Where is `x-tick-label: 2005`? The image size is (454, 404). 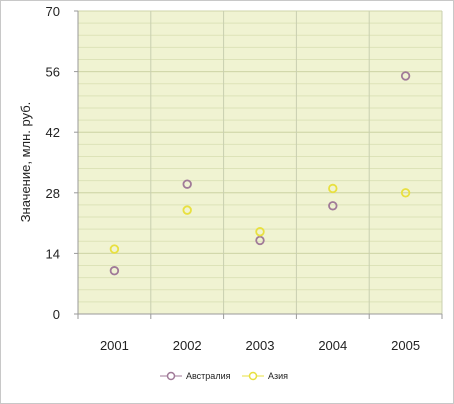
x-tick-label: 2005 is located at coordinates (405, 345).